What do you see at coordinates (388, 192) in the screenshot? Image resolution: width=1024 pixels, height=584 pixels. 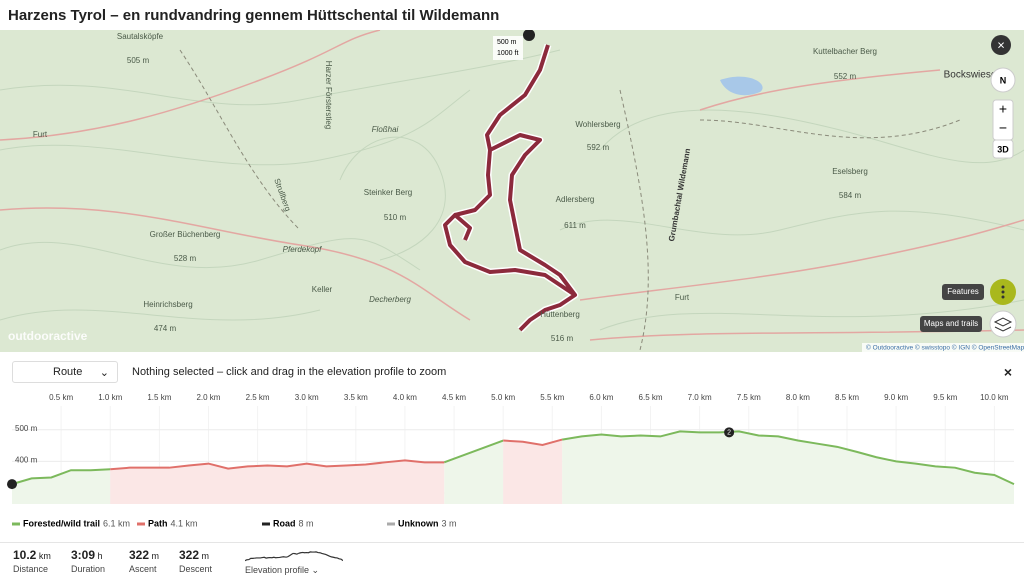 I see `map-label: Steinker Berg` at bounding box center [388, 192].